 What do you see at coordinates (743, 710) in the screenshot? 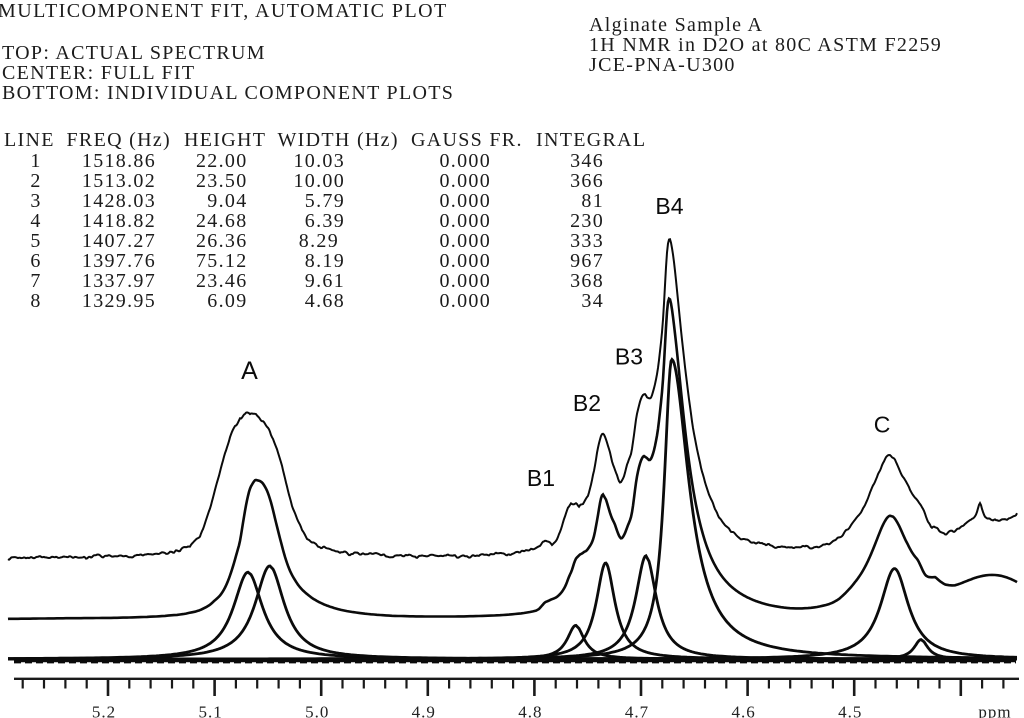
I see `svg-text: 4.6` at bounding box center [743, 710].